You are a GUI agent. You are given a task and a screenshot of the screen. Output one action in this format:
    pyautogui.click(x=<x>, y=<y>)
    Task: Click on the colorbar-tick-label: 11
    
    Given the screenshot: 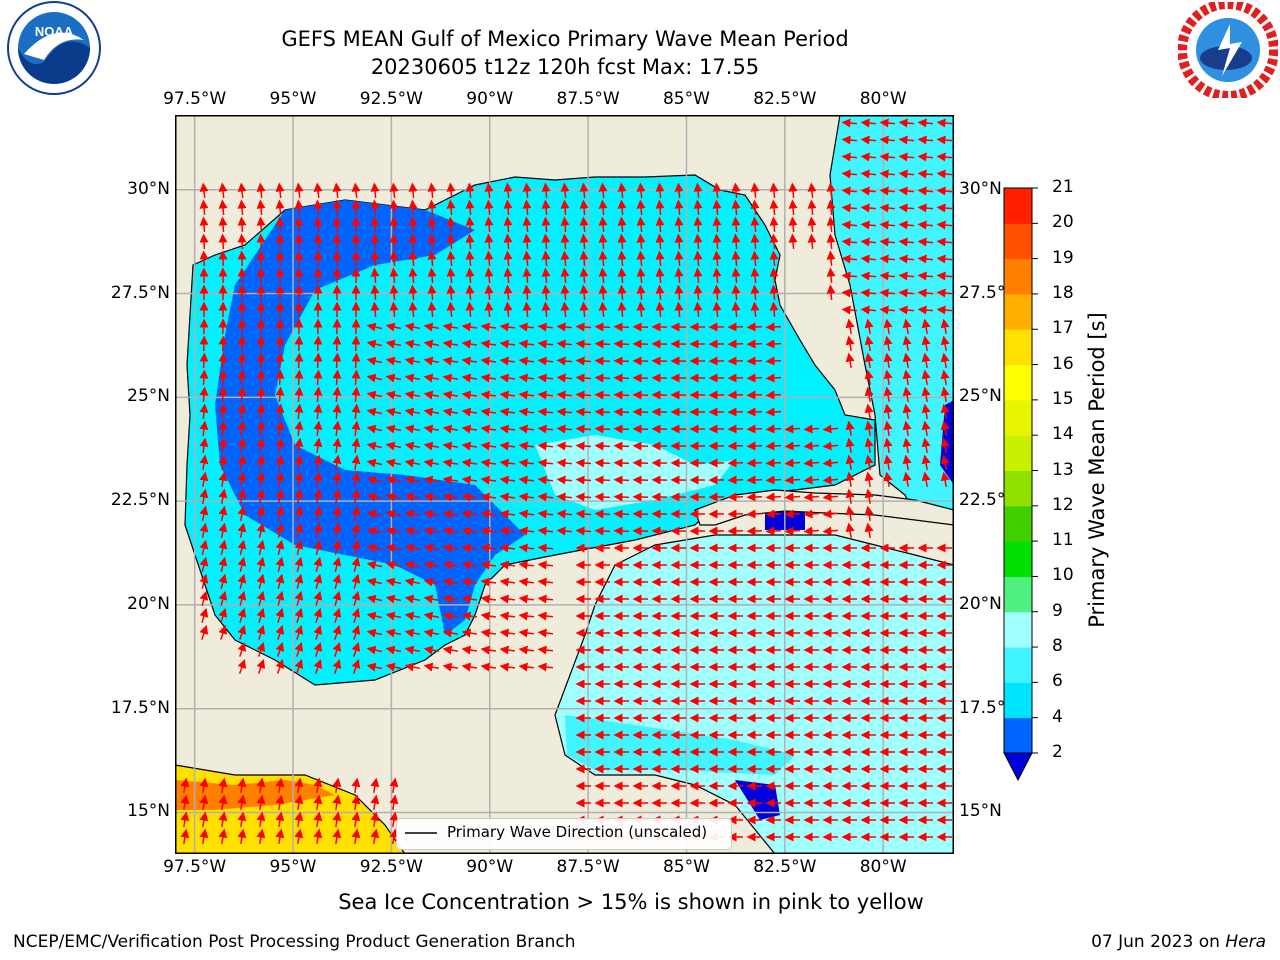 What is the action you would take?
    pyautogui.click(x=1063, y=540)
    